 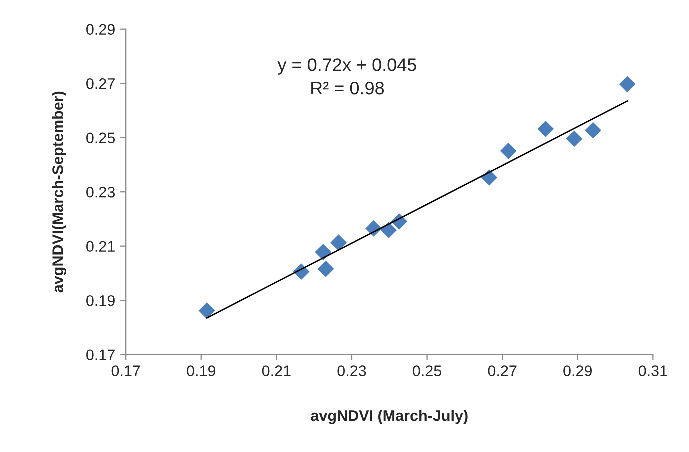 I want to click on x-tick-label: 0.17, so click(x=126, y=371).